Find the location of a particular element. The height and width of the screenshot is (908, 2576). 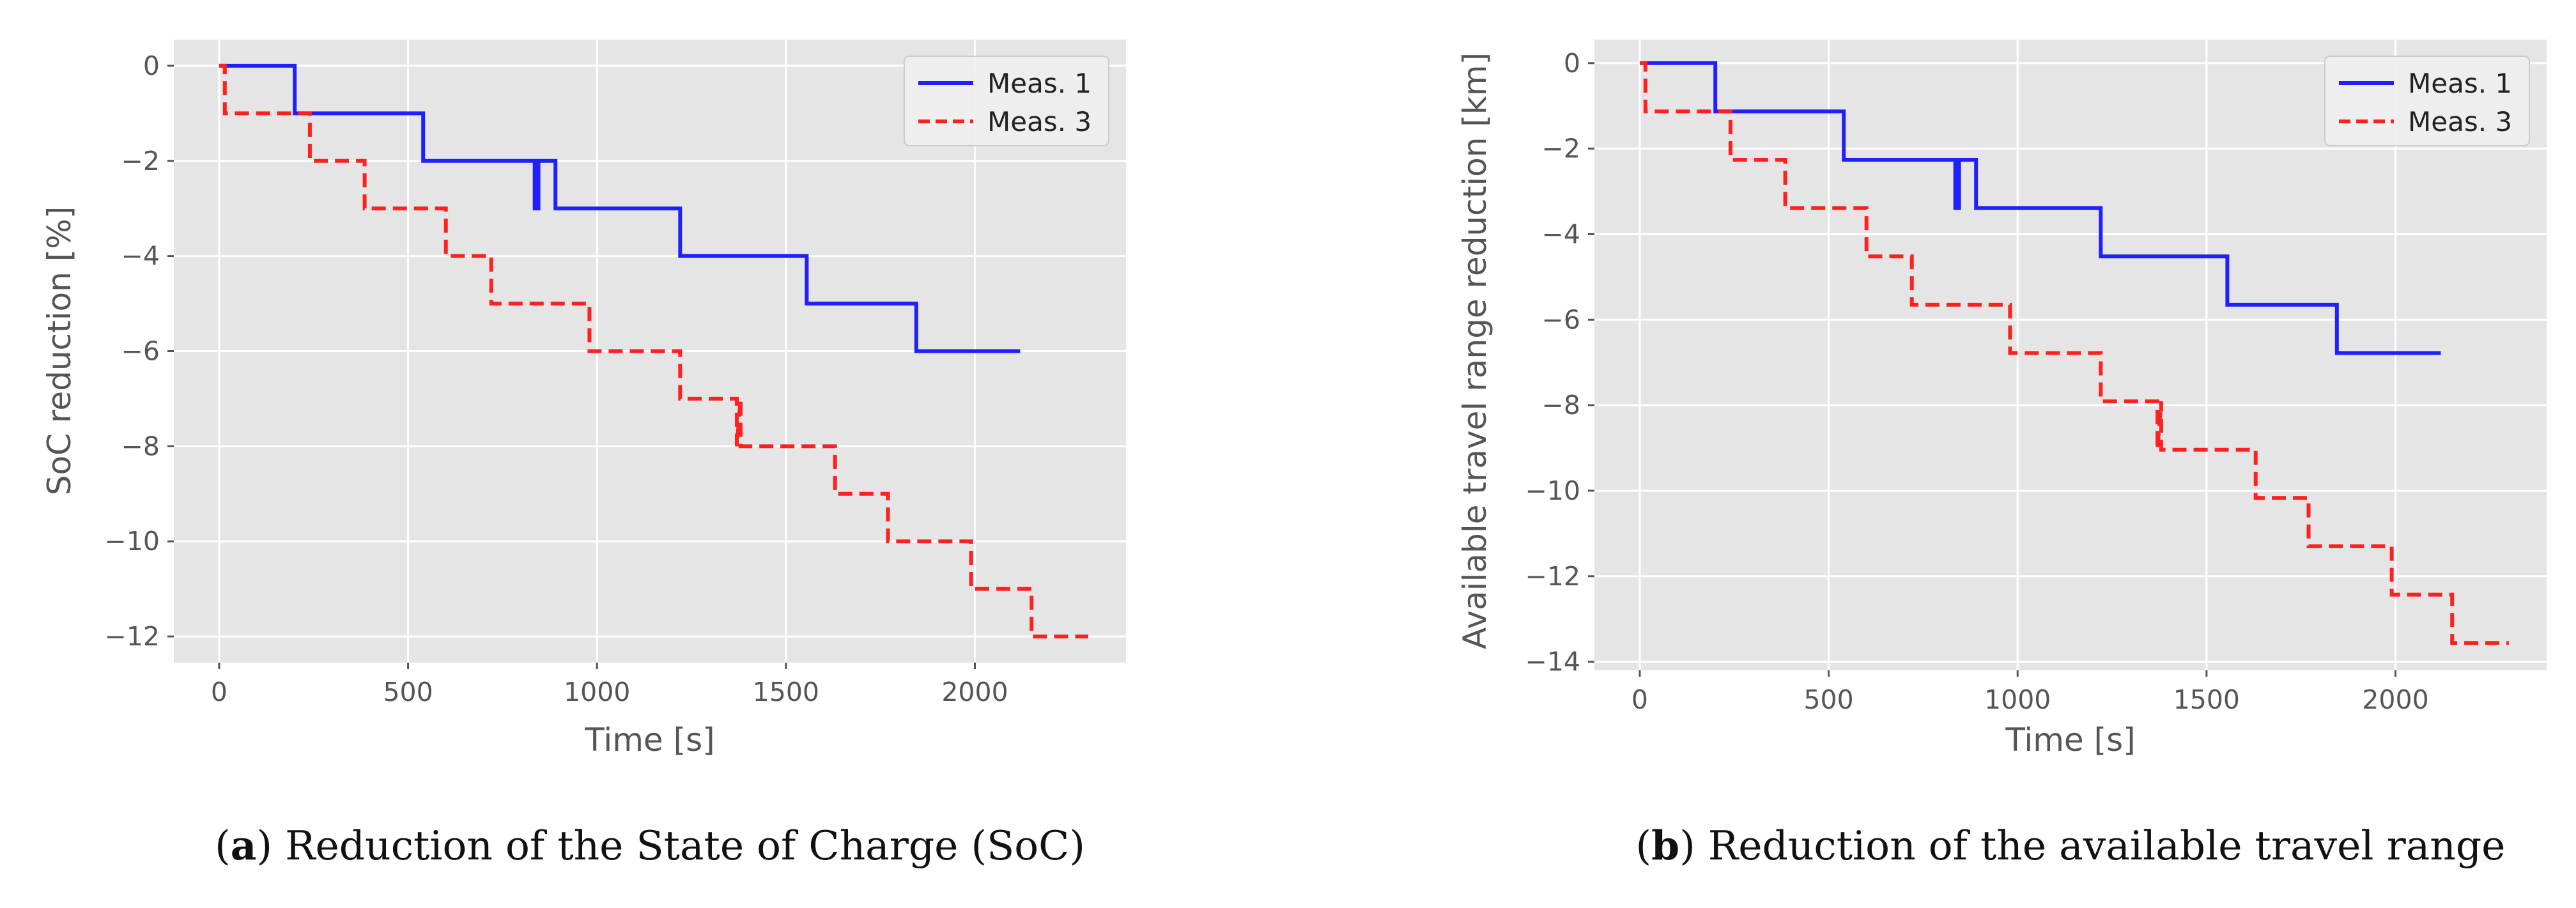

caption-rest-a: ) Reduction of the State of Charge (SoC) is located at coordinates (670, 845).